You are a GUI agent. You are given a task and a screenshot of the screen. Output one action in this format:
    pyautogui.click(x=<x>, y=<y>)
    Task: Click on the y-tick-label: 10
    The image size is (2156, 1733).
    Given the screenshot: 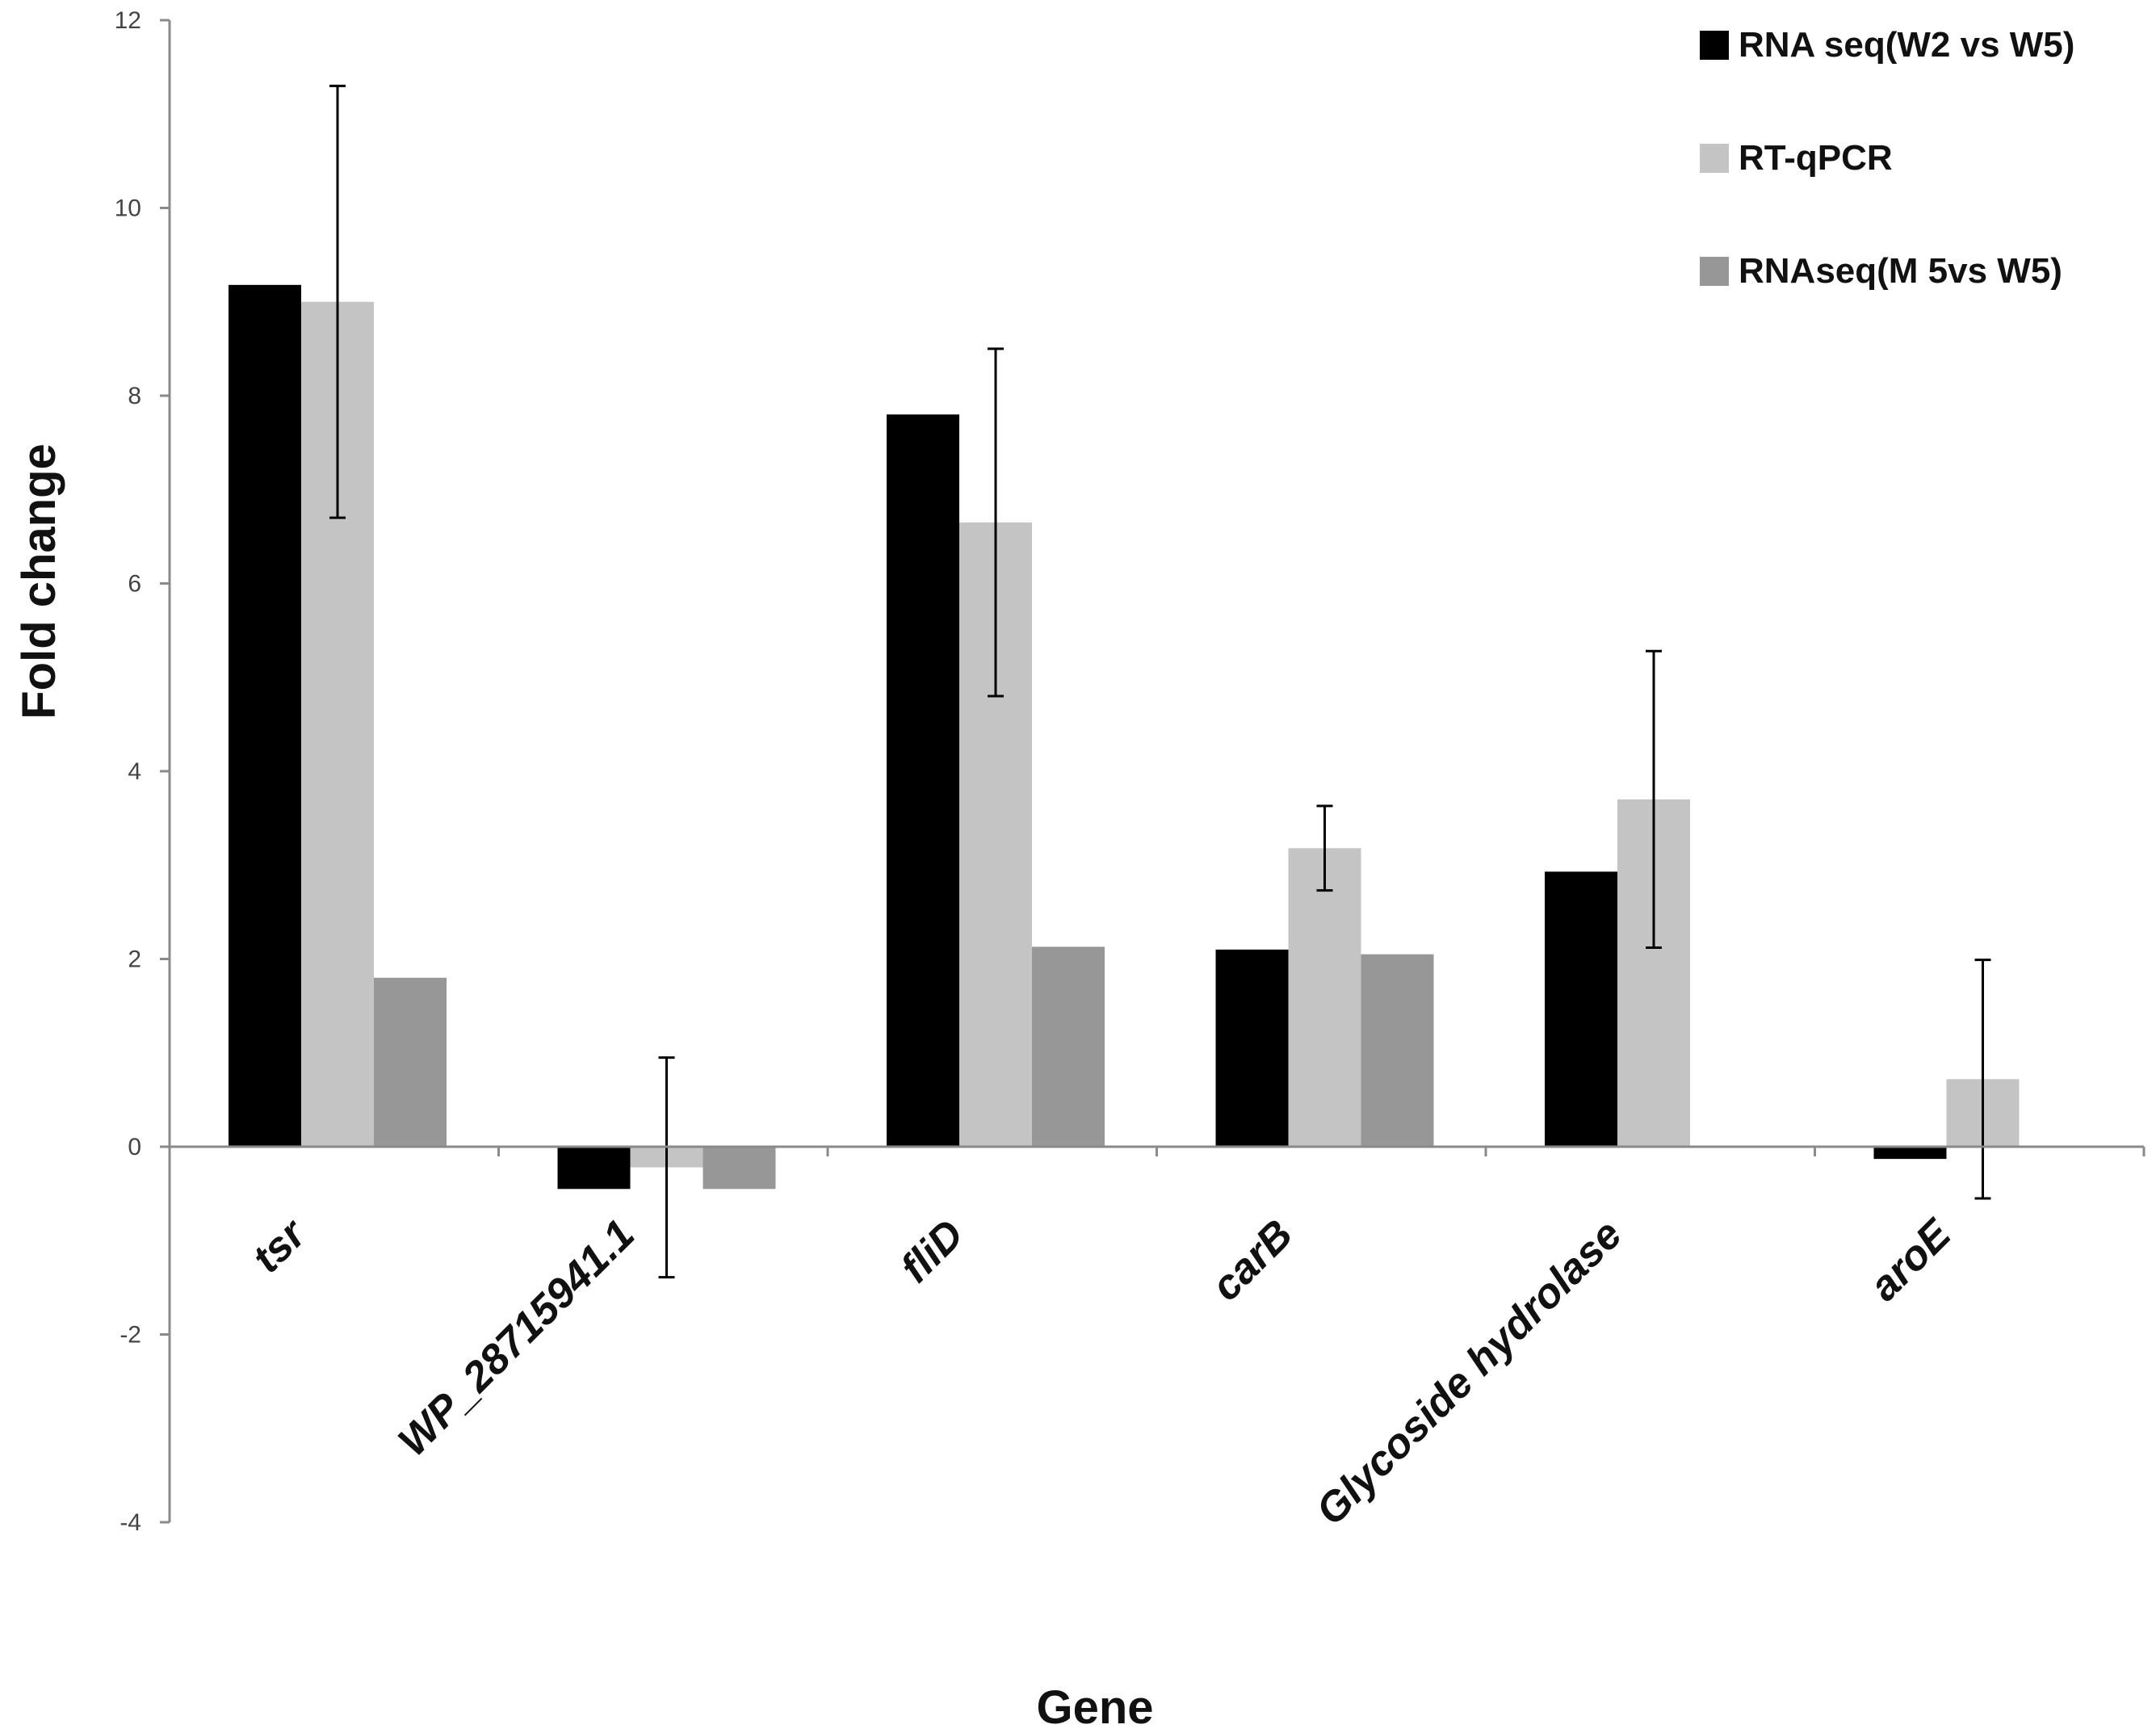 What is the action you would take?
    pyautogui.click(x=128, y=208)
    